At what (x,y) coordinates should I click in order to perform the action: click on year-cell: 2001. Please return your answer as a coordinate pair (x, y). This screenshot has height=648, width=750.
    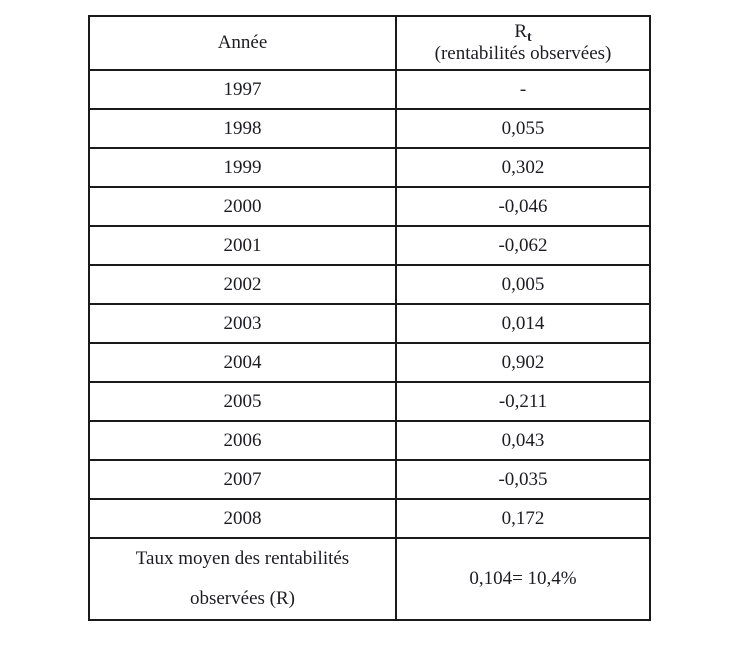
    Looking at the image, I should click on (242, 245).